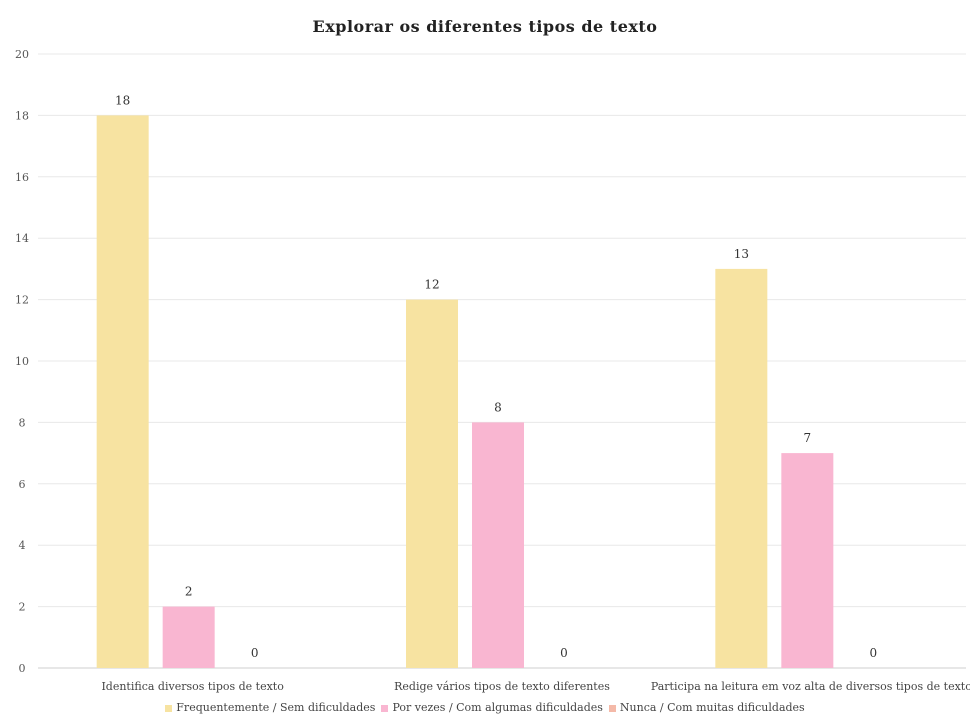  What do you see at coordinates (22, 545) in the screenshot?
I see `y-tick-label: 4` at bounding box center [22, 545].